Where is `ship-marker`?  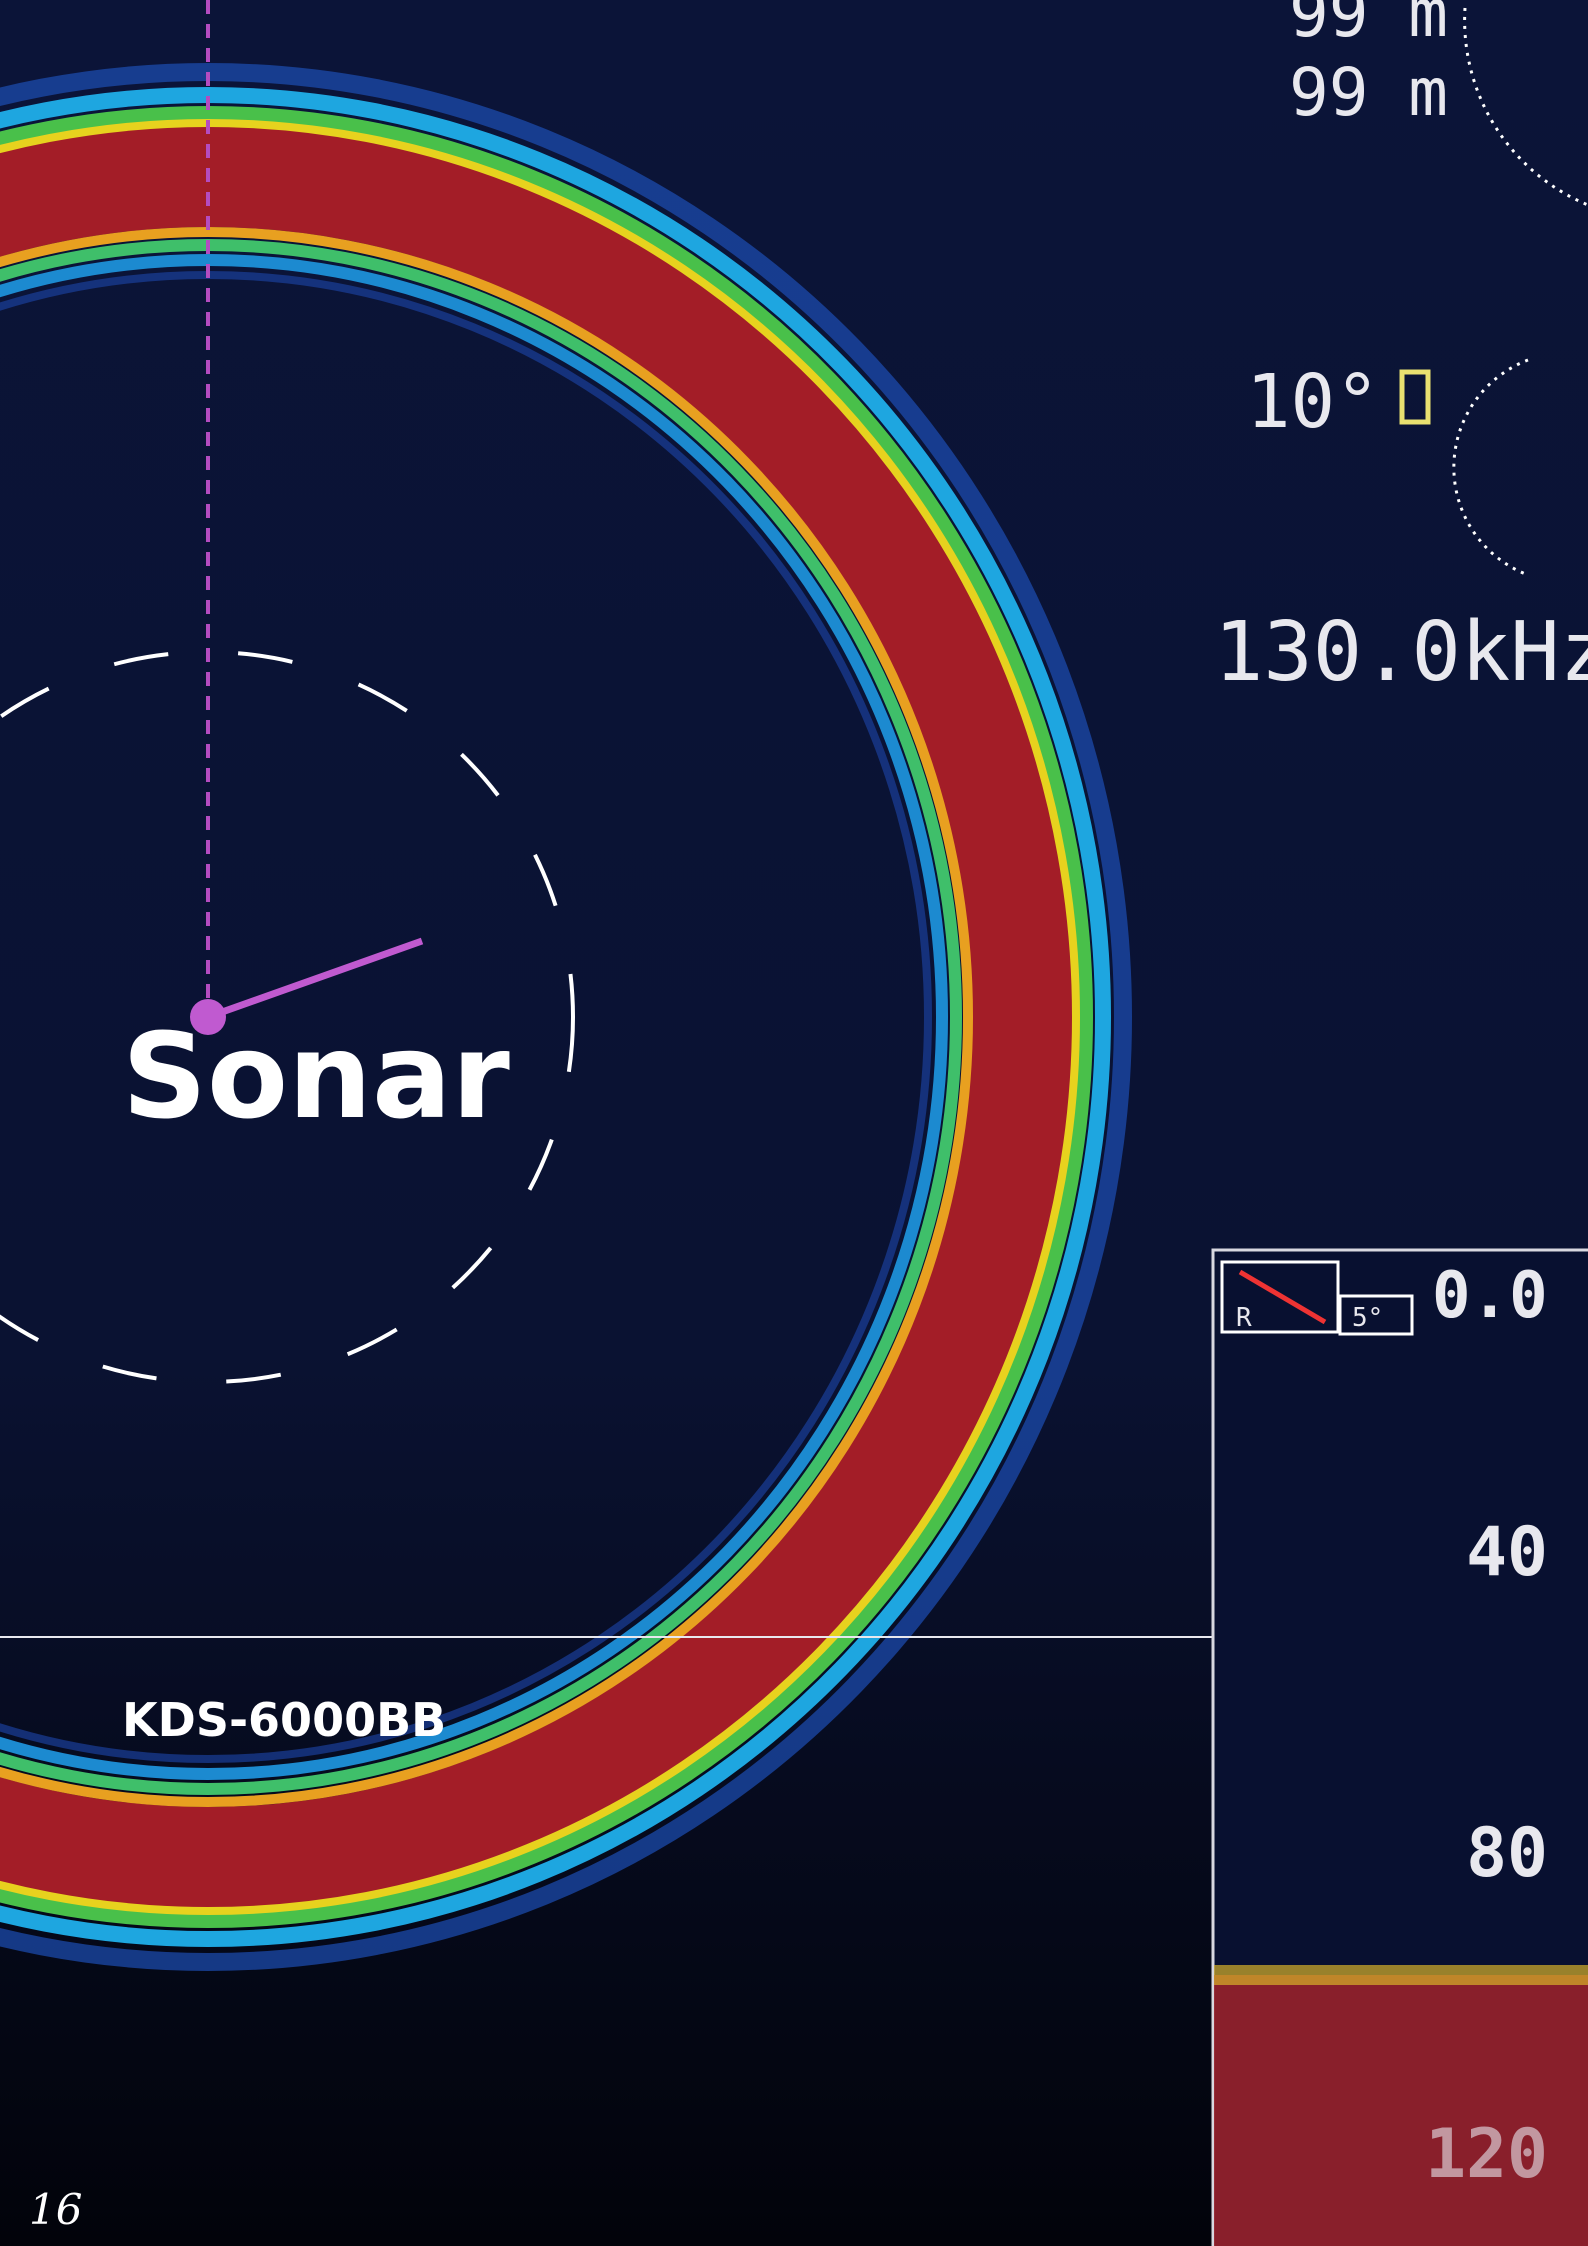 ship-marker is located at coordinates (208, 1017).